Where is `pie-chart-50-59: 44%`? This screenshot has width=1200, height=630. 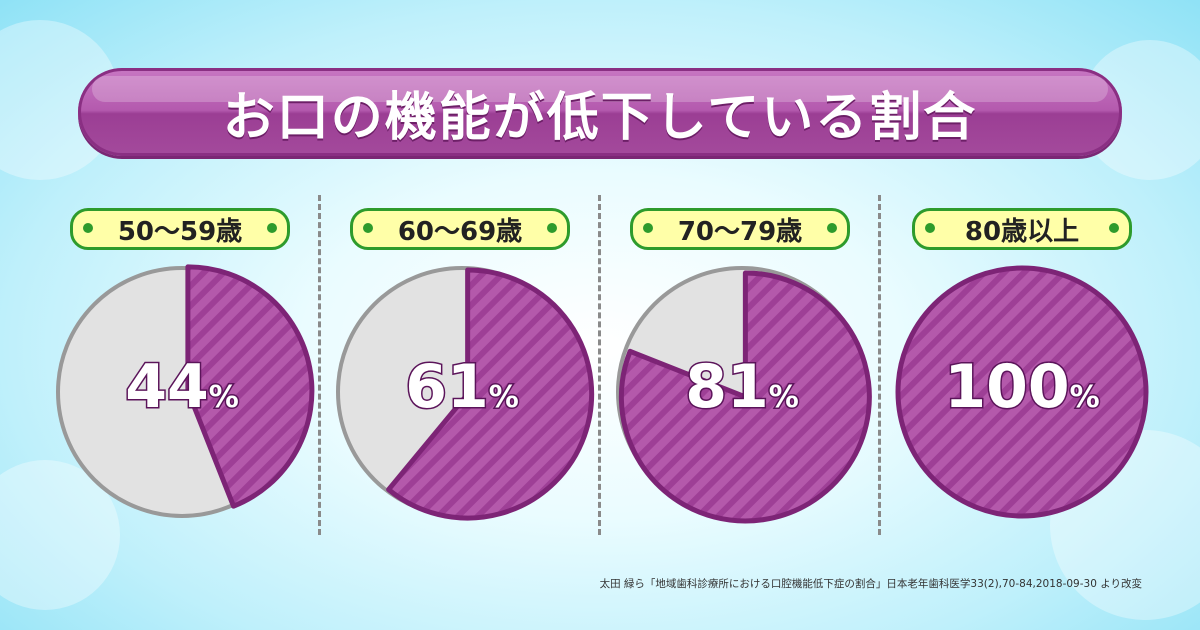
pie-chart-50-59: 44% is located at coordinates (182, 392).